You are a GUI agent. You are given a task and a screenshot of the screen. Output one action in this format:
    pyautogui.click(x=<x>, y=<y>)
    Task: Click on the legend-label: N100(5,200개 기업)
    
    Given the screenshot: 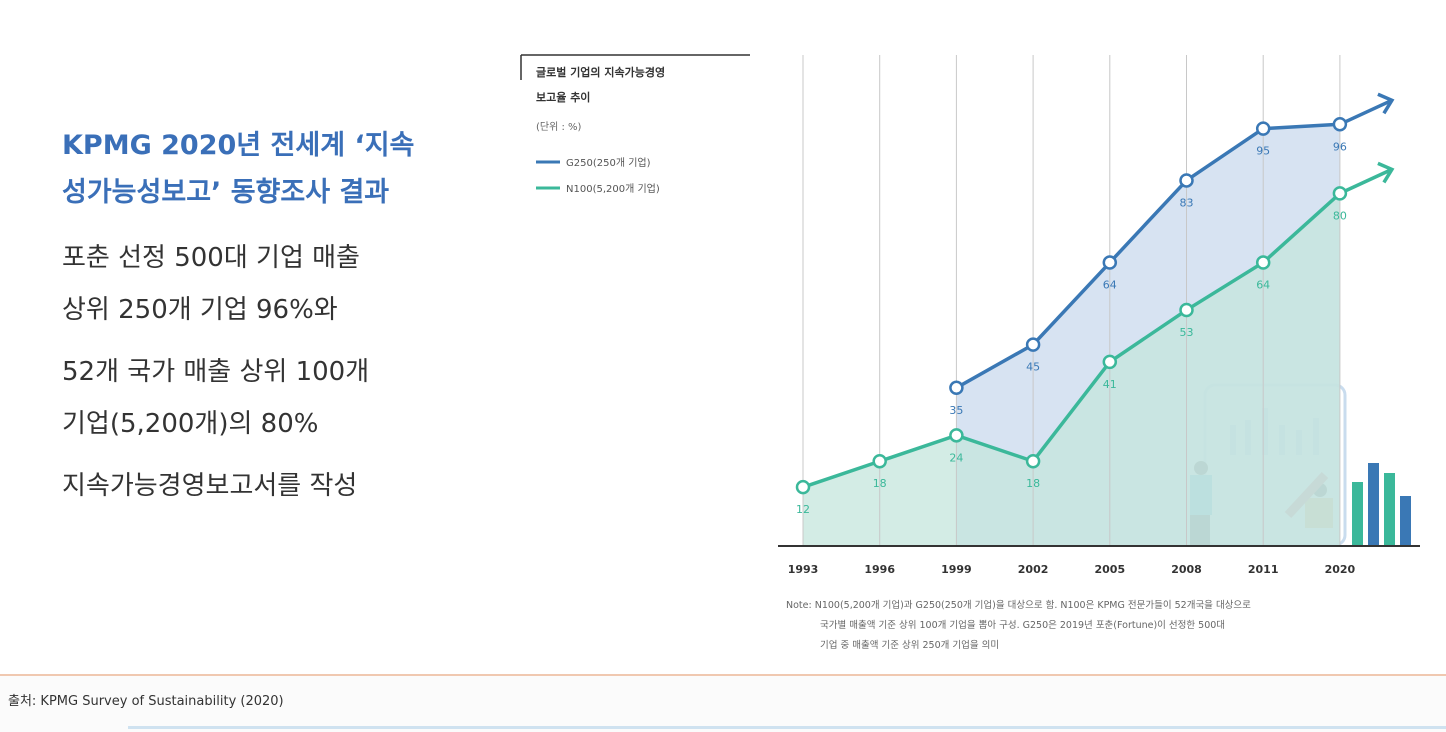 What is the action you would take?
    pyautogui.click(x=613, y=188)
    